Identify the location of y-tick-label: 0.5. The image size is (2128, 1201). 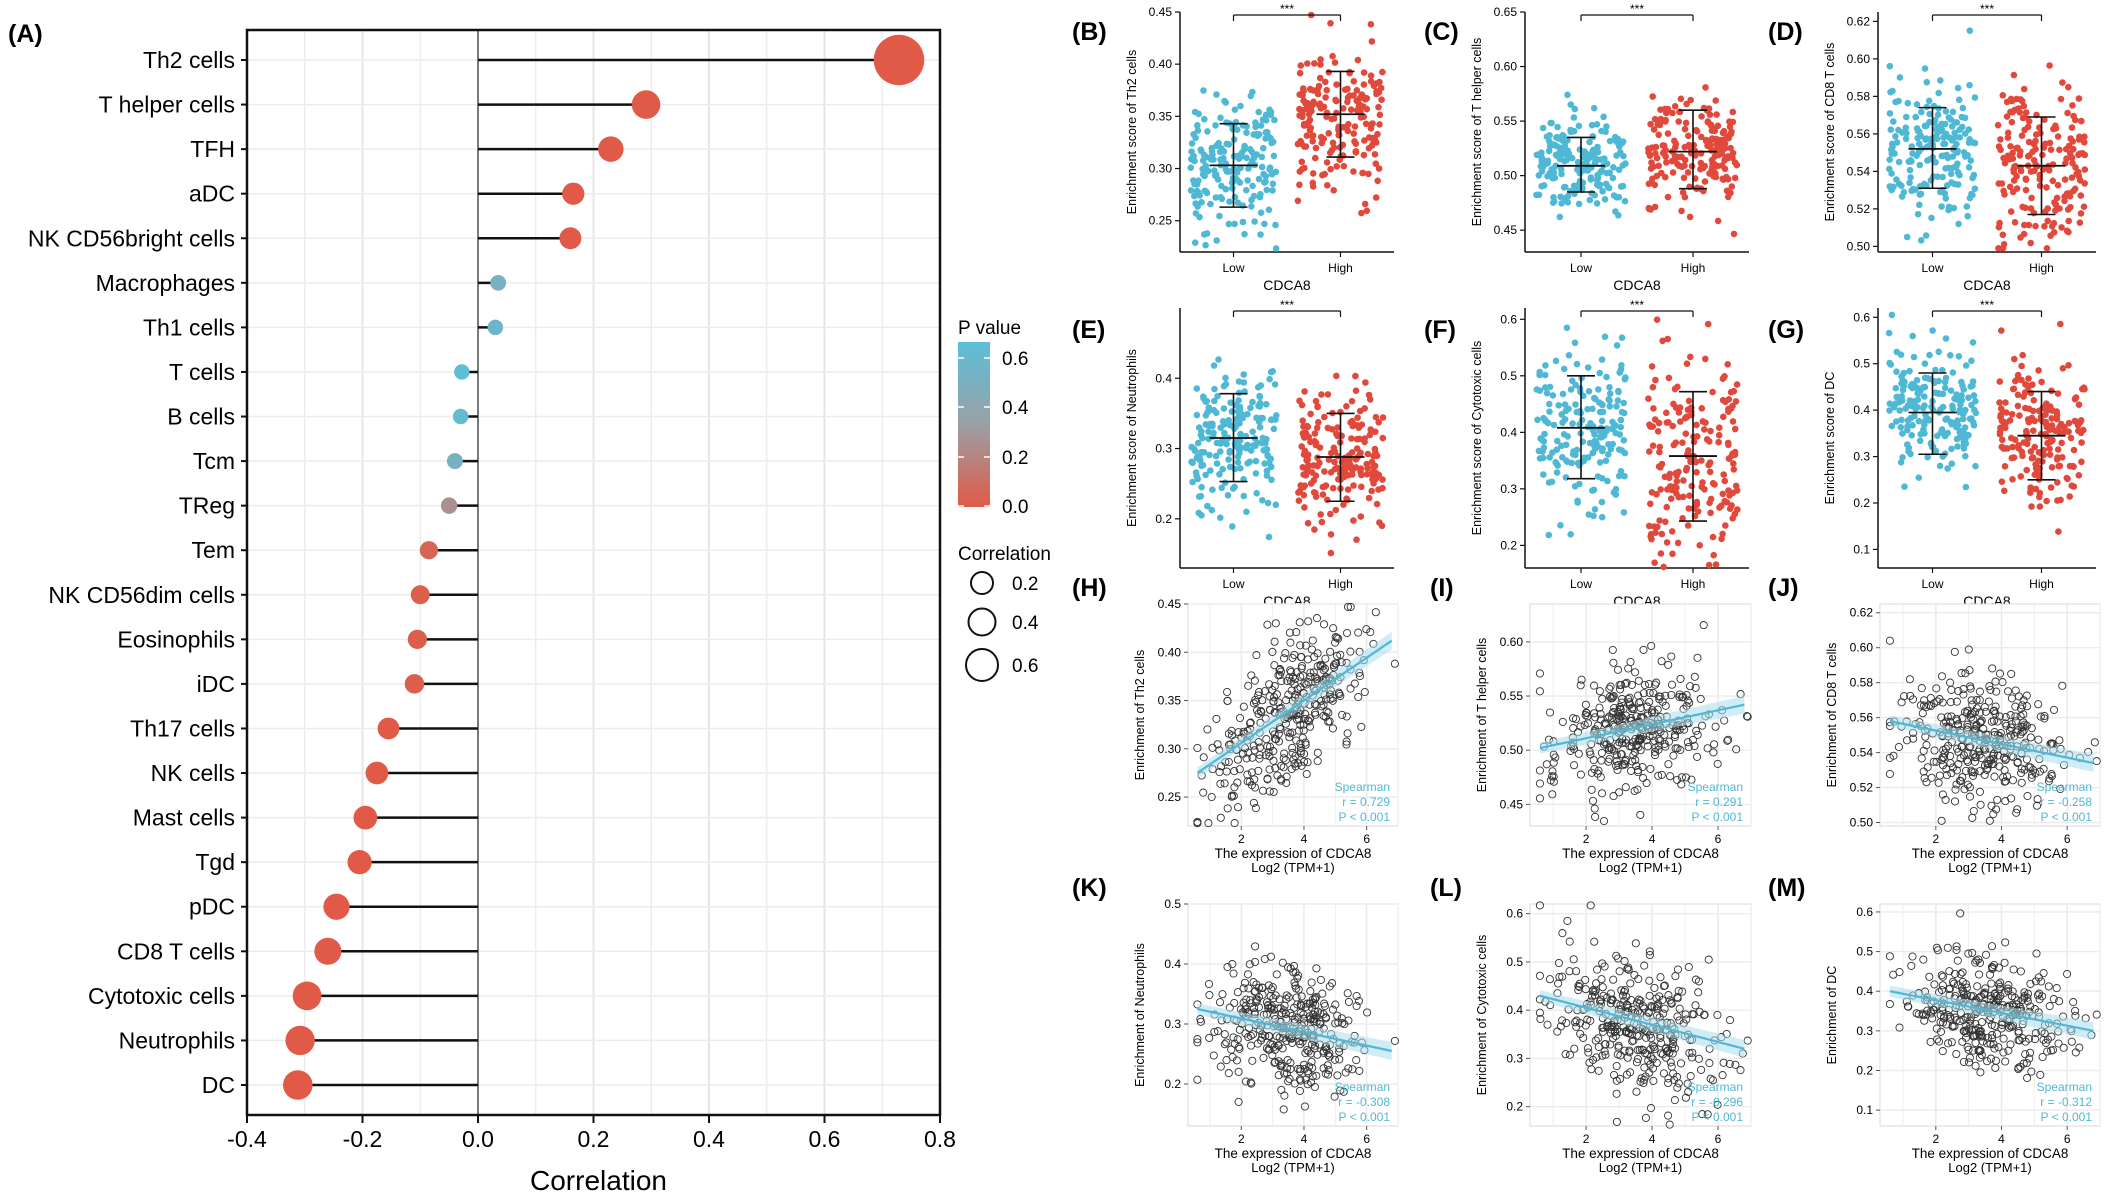
(1172, 904).